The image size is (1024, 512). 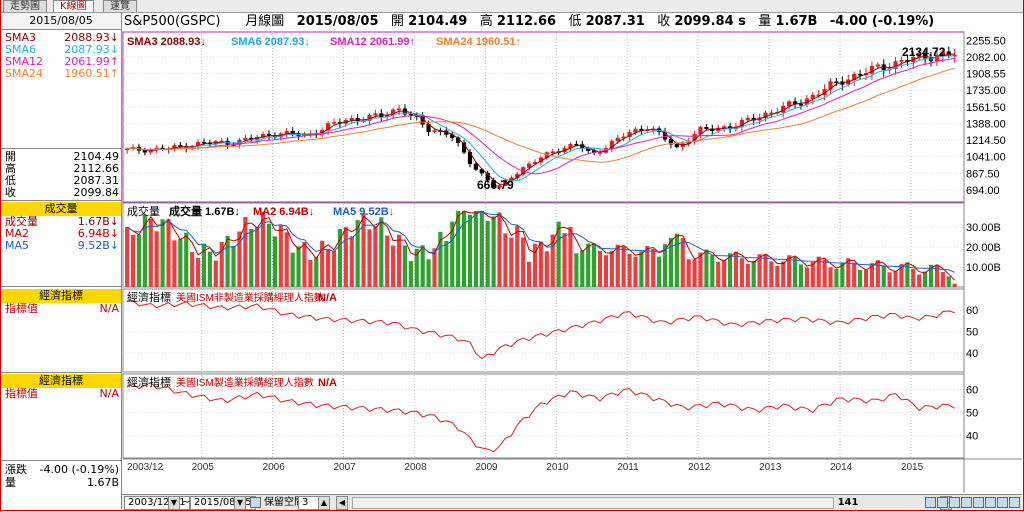 What do you see at coordinates (978, 502) in the screenshot?
I see `settings-icon` at bounding box center [978, 502].